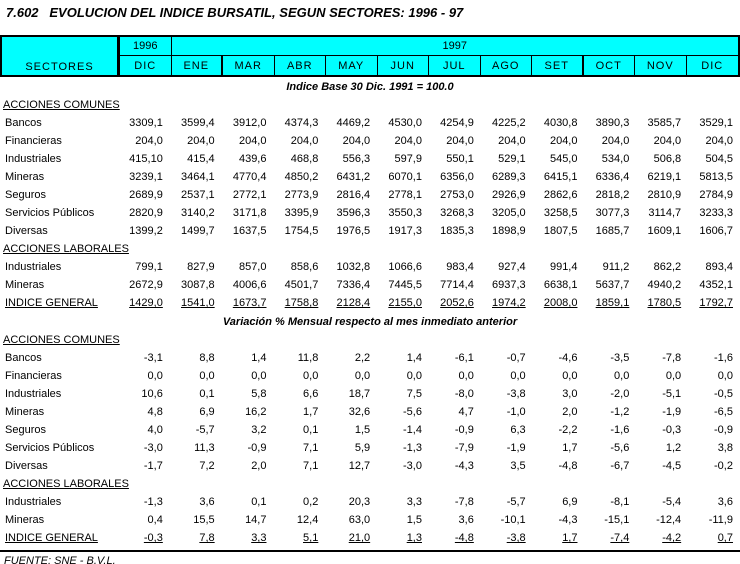 Image resolution: width=740 pixels, height=564 pixels. Describe the element at coordinates (405, 195) in the screenshot. I see `cell-value: 2778,1` at that location.